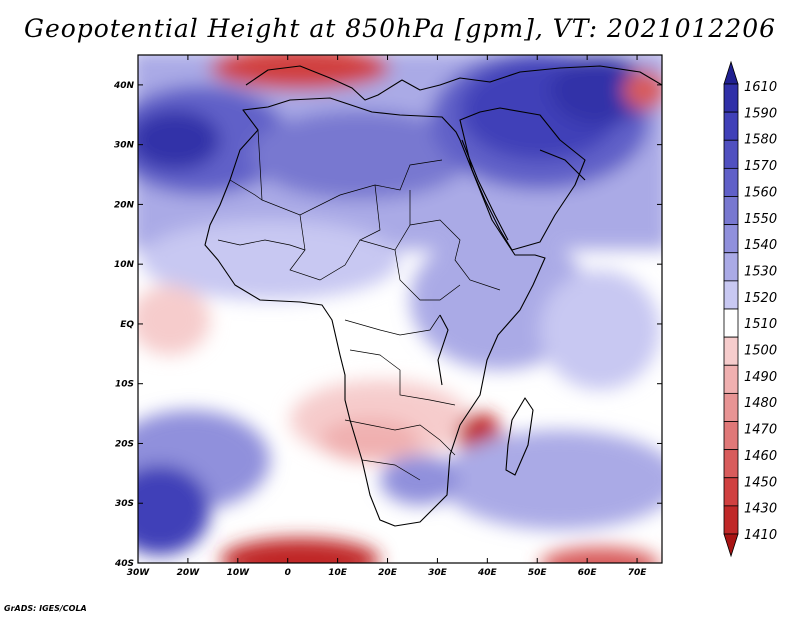 Image resolution: width=800 pixels, height=618 pixels. What do you see at coordinates (760, 113) in the screenshot?
I see `colorbar-label: 1590` at bounding box center [760, 113].